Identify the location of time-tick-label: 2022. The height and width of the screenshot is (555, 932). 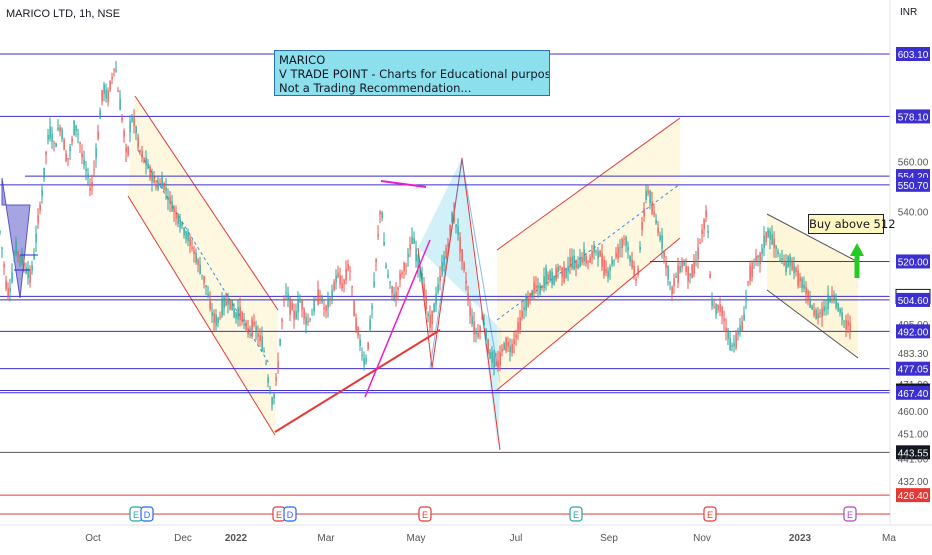
(236, 538).